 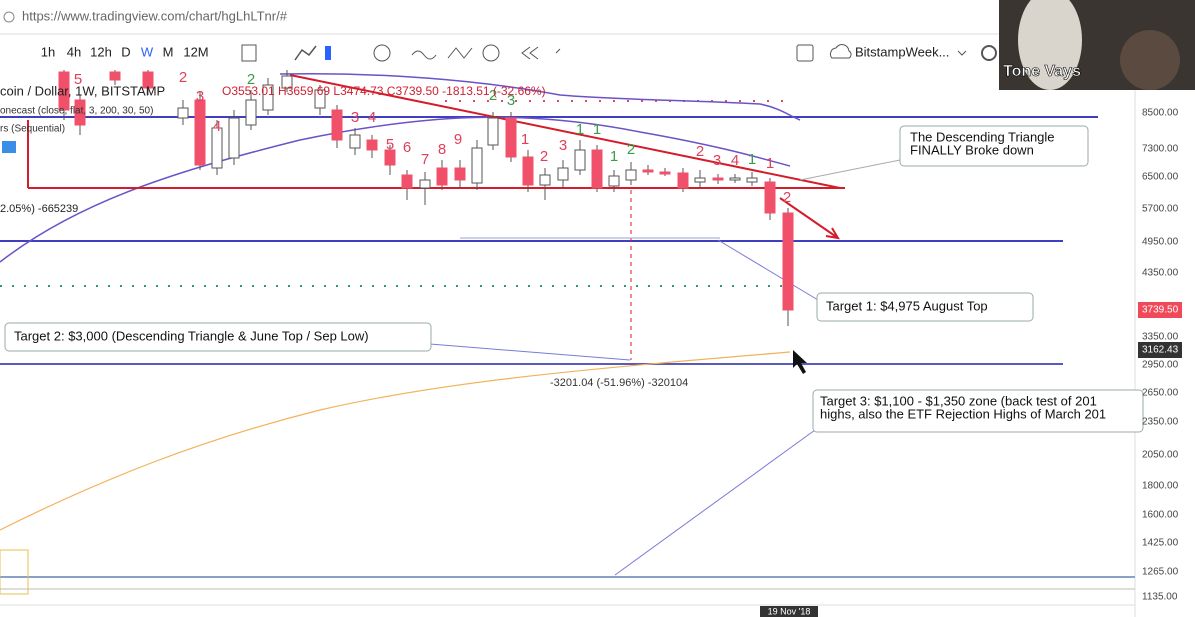 What do you see at coordinates (1160, 486) in the screenshot?
I see `price-label: 1800.00` at bounding box center [1160, 486].